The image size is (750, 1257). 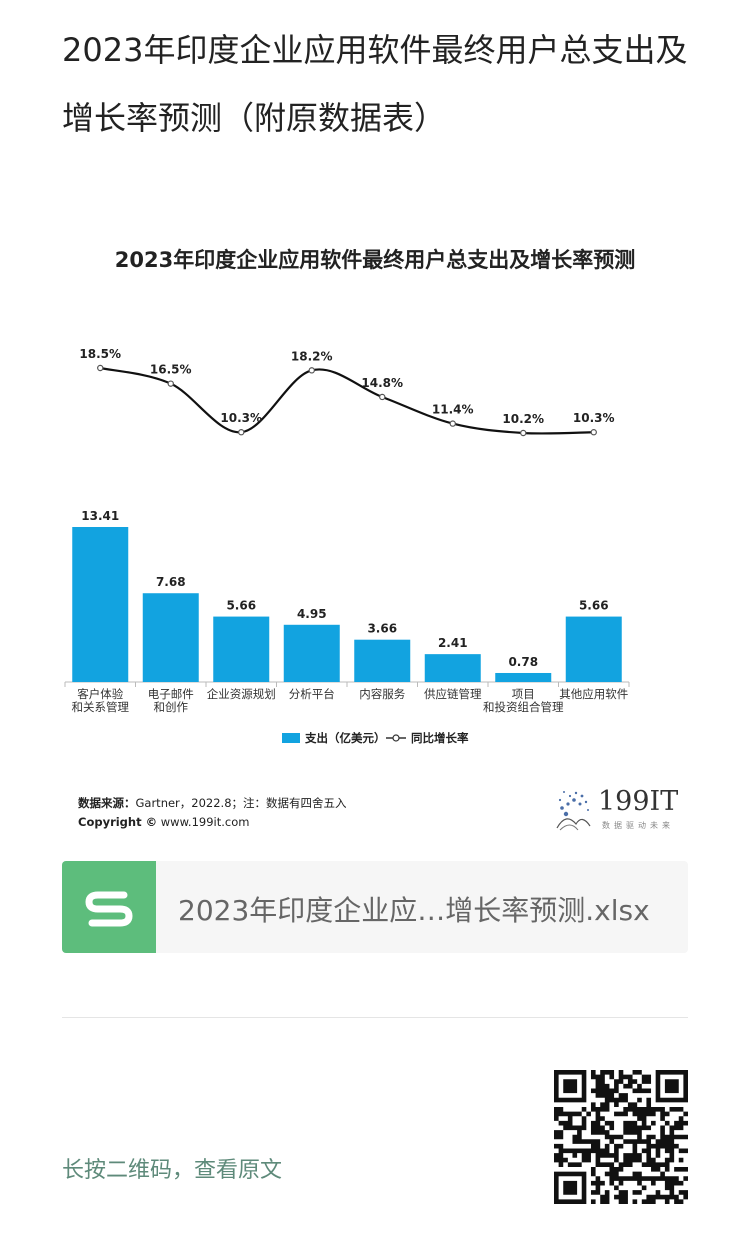 I want to click on category-label: 客户体验, so click(x=100, y=694).